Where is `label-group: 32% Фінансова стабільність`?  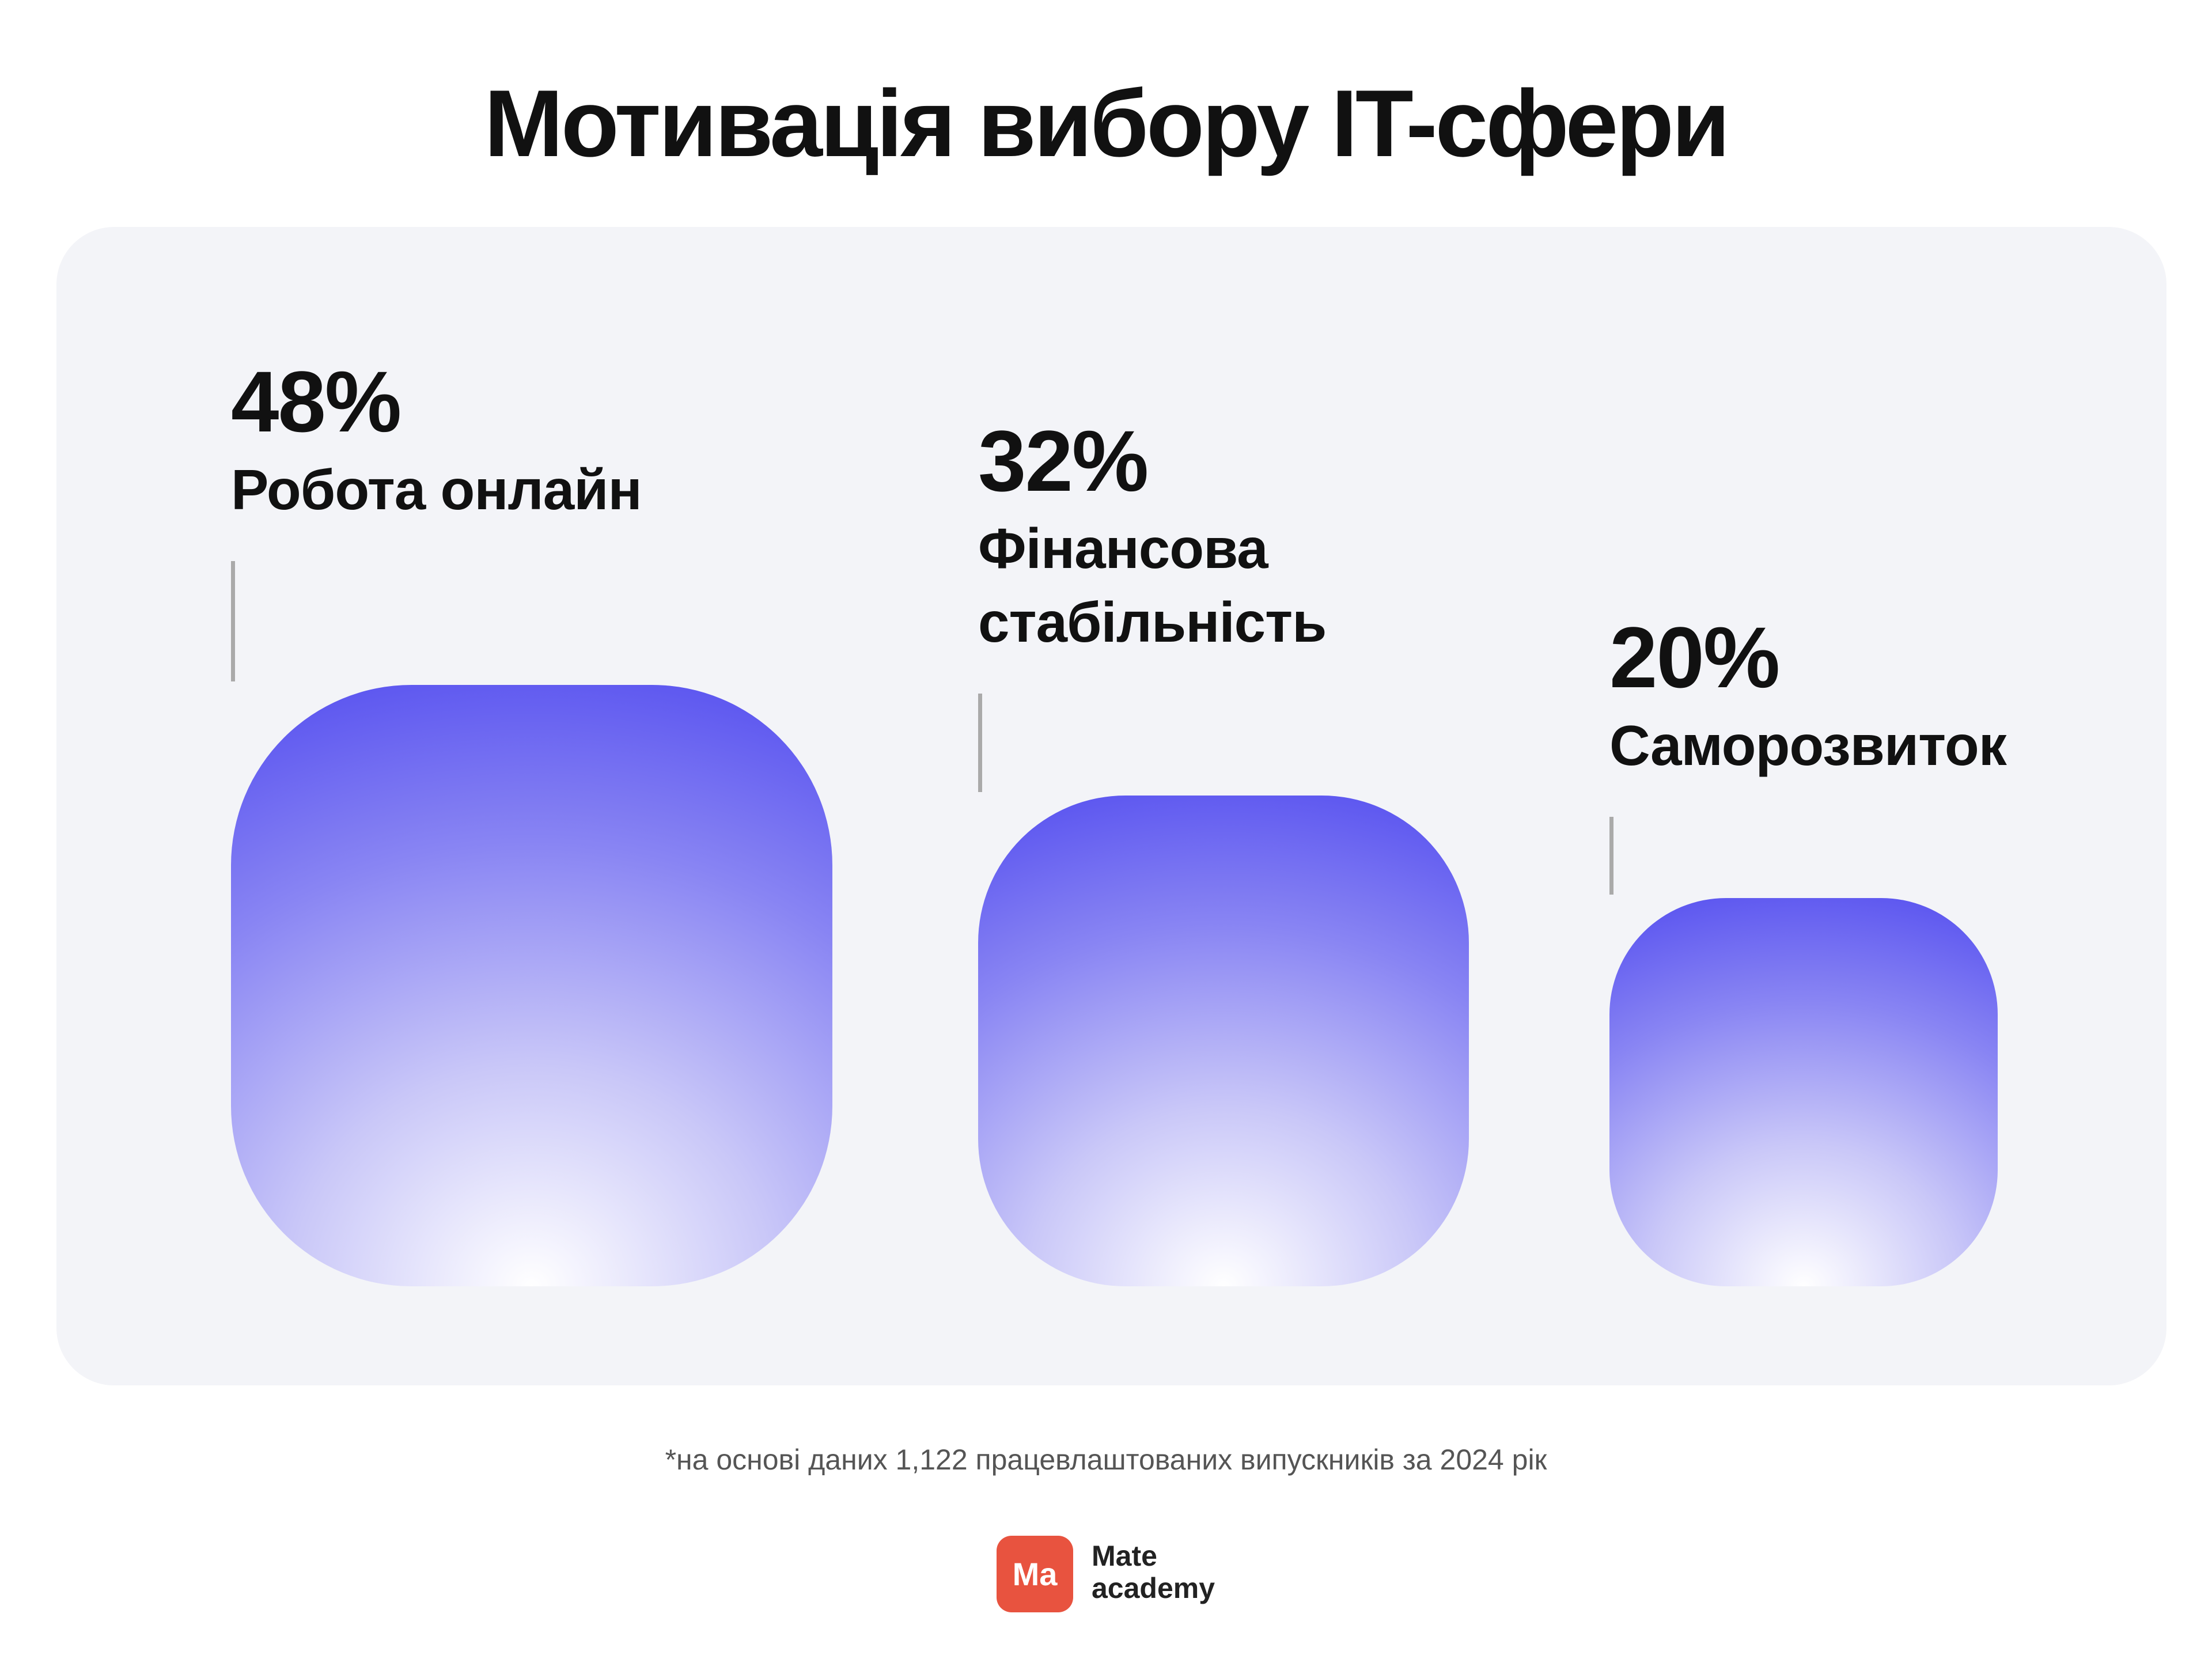
label-group: 32% Фінансова стабільність is located at coordinates (1266, 604).